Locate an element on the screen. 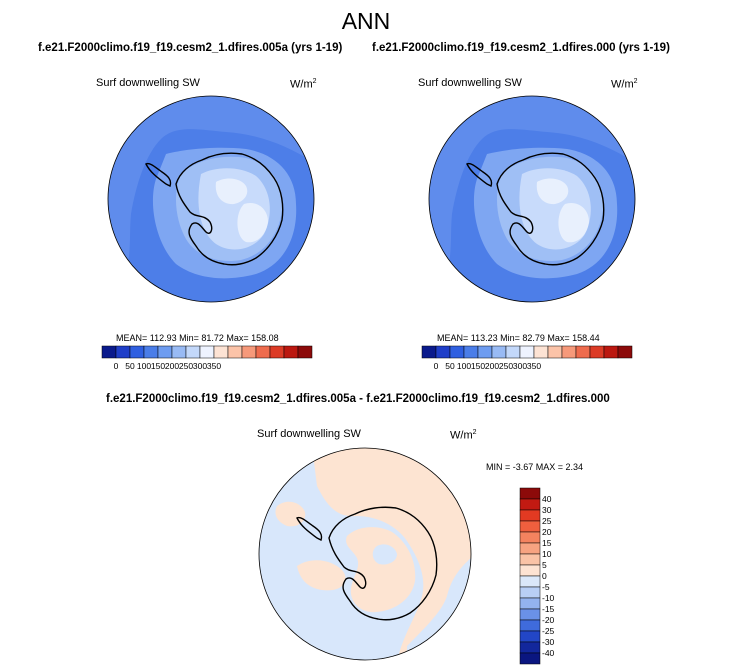 The image size is (732, 672). right-units-label: W/m2 is located at coordinates (624, 84).